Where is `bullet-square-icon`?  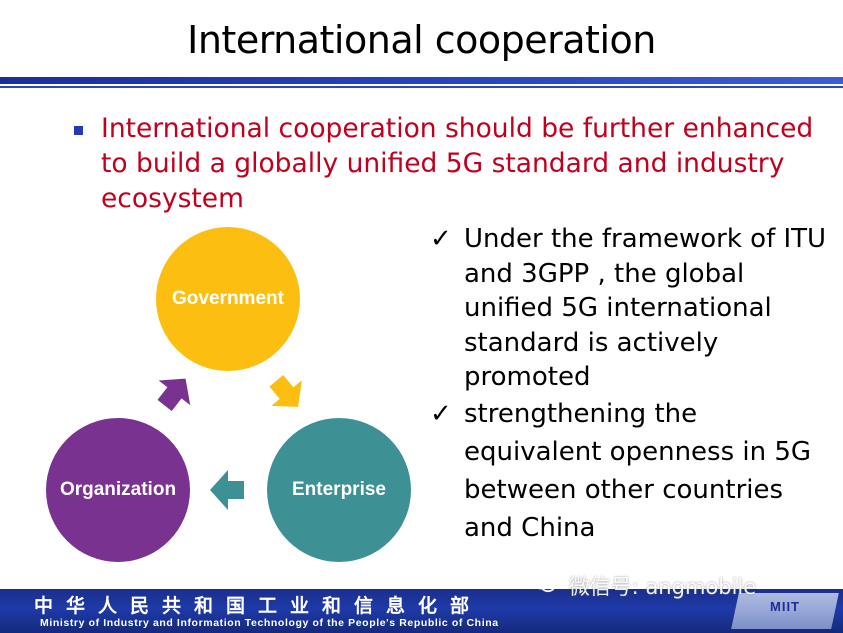 bullet-square-icon is located at coordinates (78, 130).